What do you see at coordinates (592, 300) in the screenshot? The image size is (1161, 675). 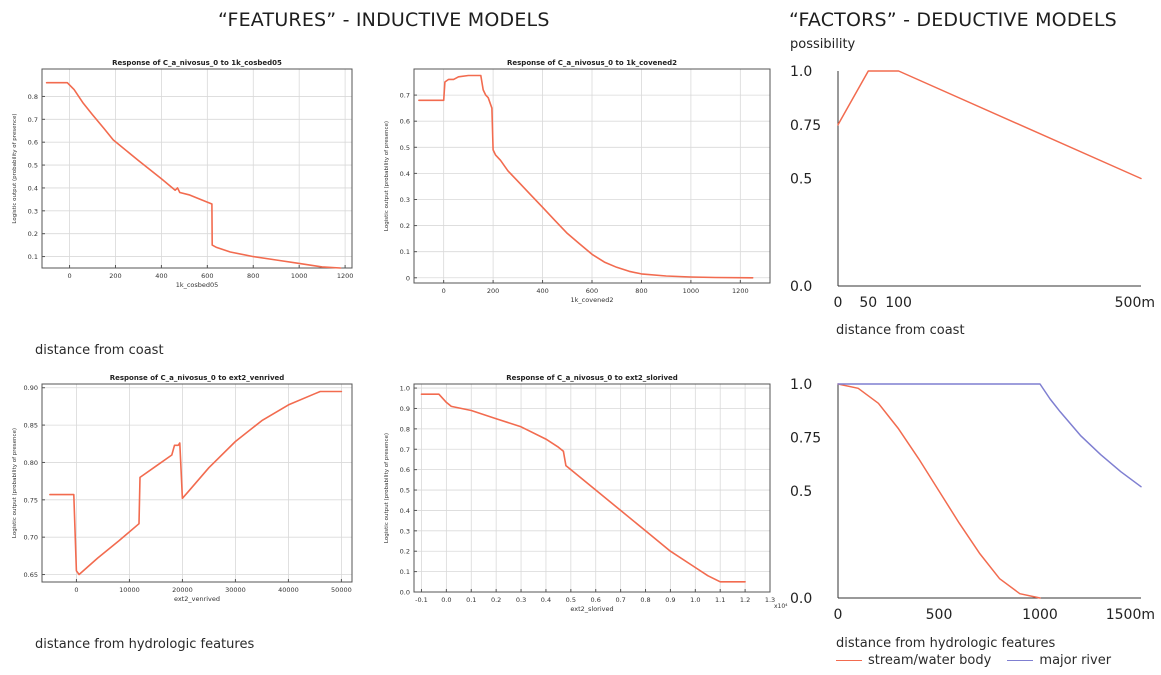 I see `c2-xlabel: 1k_covened2` at bounding box center [592, 300].